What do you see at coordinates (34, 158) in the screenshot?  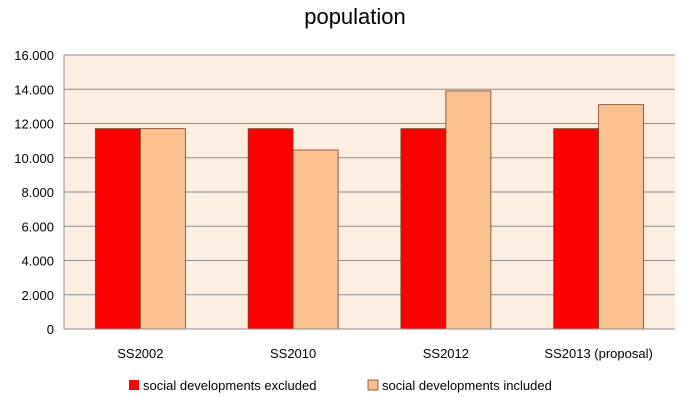 I see `y-tick-label: 10.000` at bounding box center [34, 158].